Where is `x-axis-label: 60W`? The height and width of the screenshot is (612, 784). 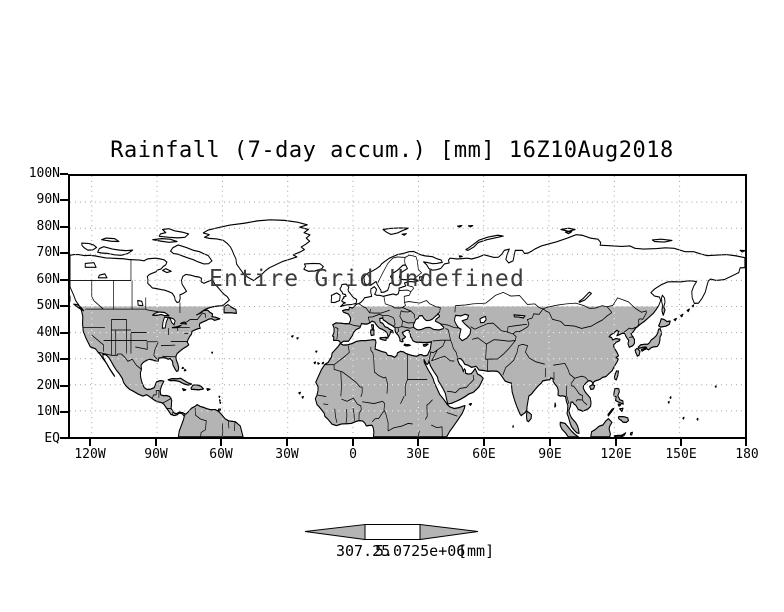
x-axis-label: 60W is located at coordinates (221, 454).